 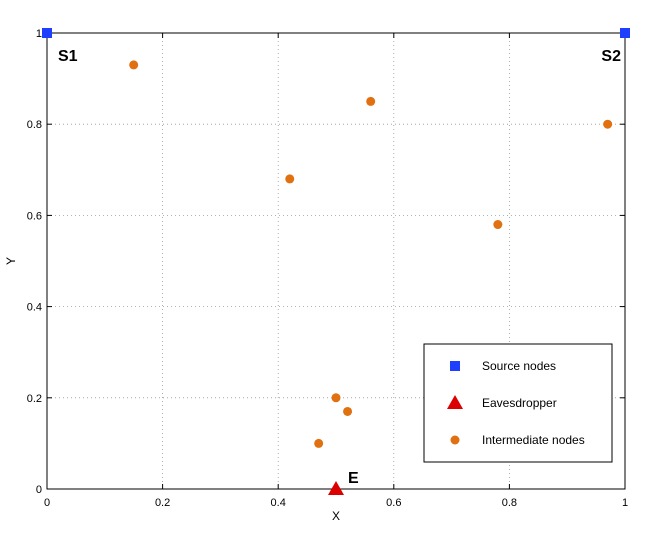 What do you see at coordinates (39, 490) in the screenshot?
I see `y-tick-label: 0` at bounding box center [39, 490].